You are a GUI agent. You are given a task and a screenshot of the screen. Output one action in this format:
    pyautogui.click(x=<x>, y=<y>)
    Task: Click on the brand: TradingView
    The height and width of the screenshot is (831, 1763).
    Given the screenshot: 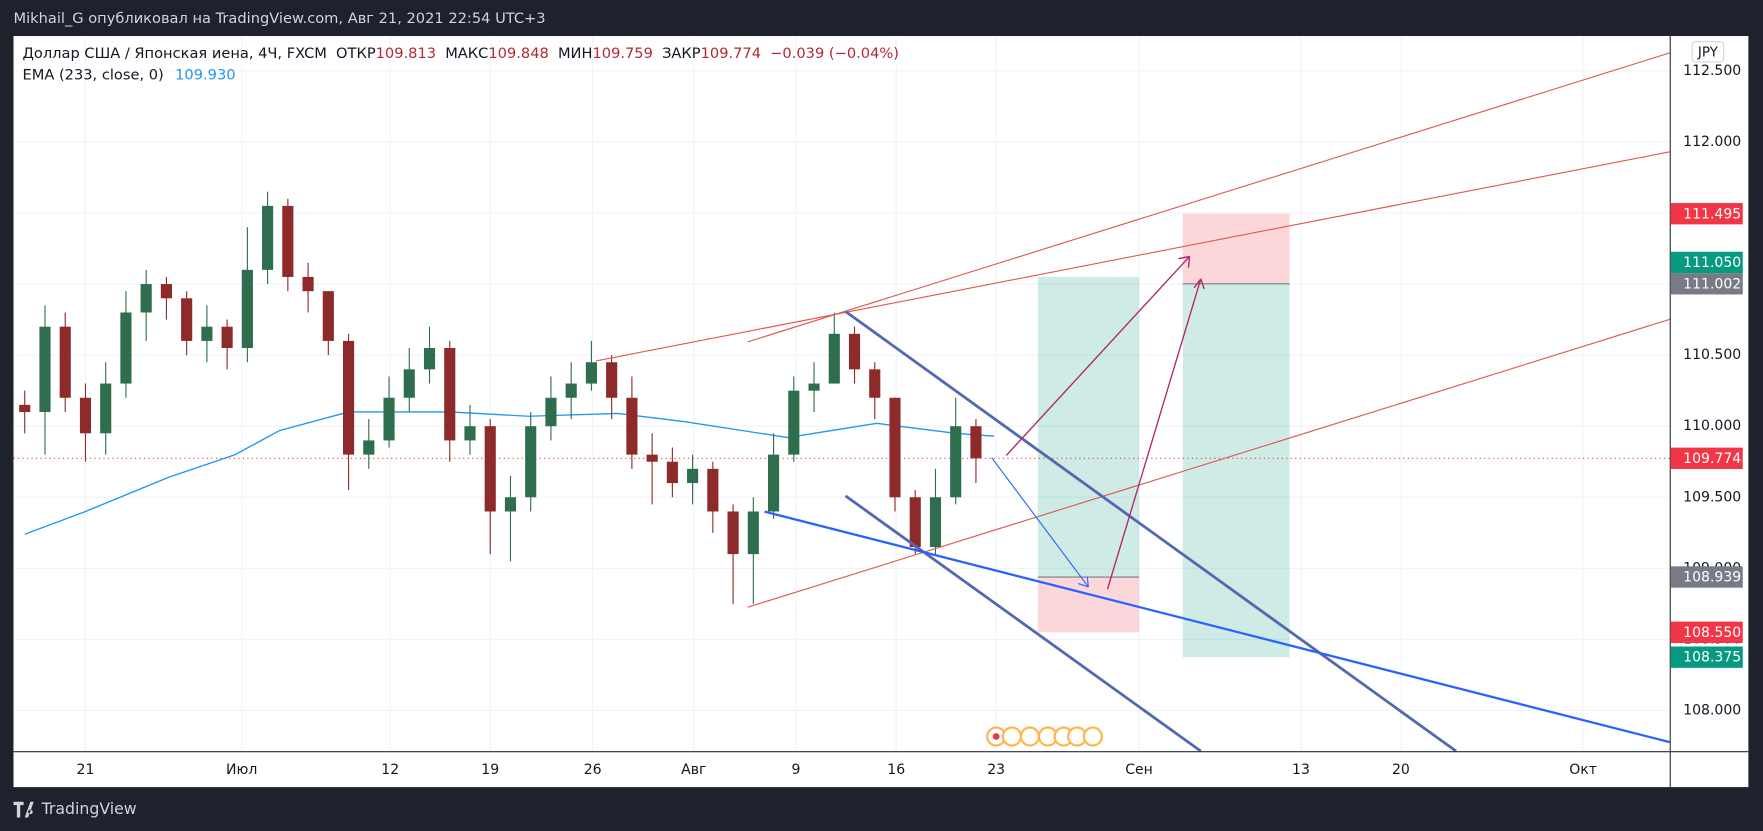 What is the action you would take?
    pyautogui.click(x=89, y=808)
    